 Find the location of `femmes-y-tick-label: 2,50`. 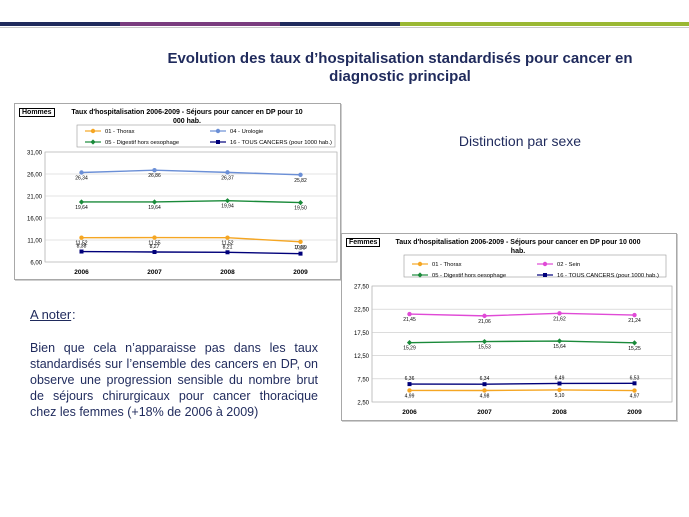

femmes-y-tick-label: 2,50 is located at coordinates (363, 404).